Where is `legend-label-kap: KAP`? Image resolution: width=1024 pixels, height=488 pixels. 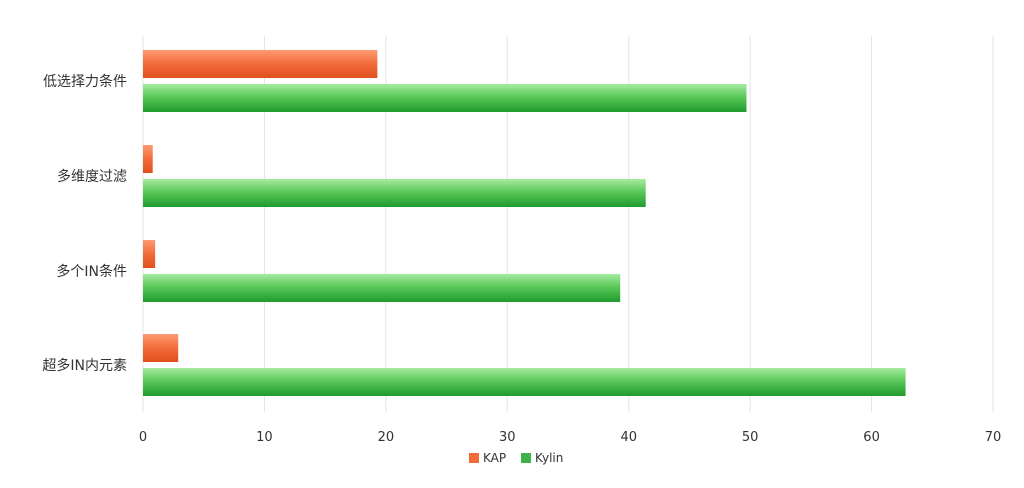 legend-label-kap: KAP is located at coordinates (494, 458).